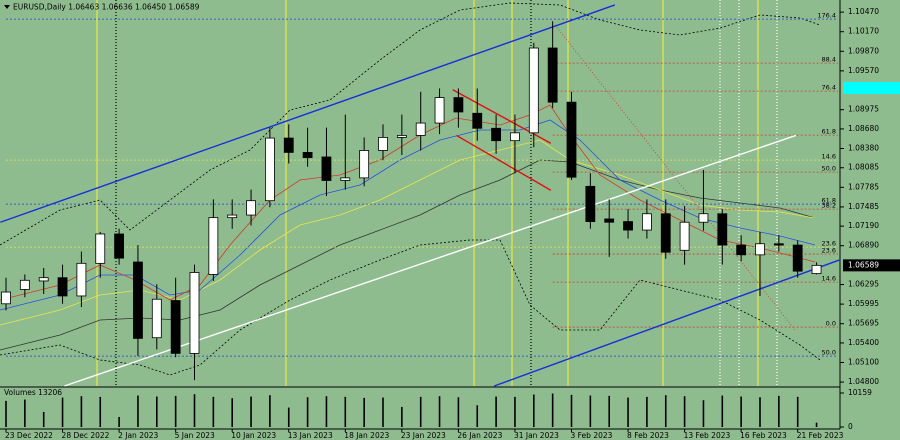  I want to click on fib-label: 38.2, so click(829, 206).